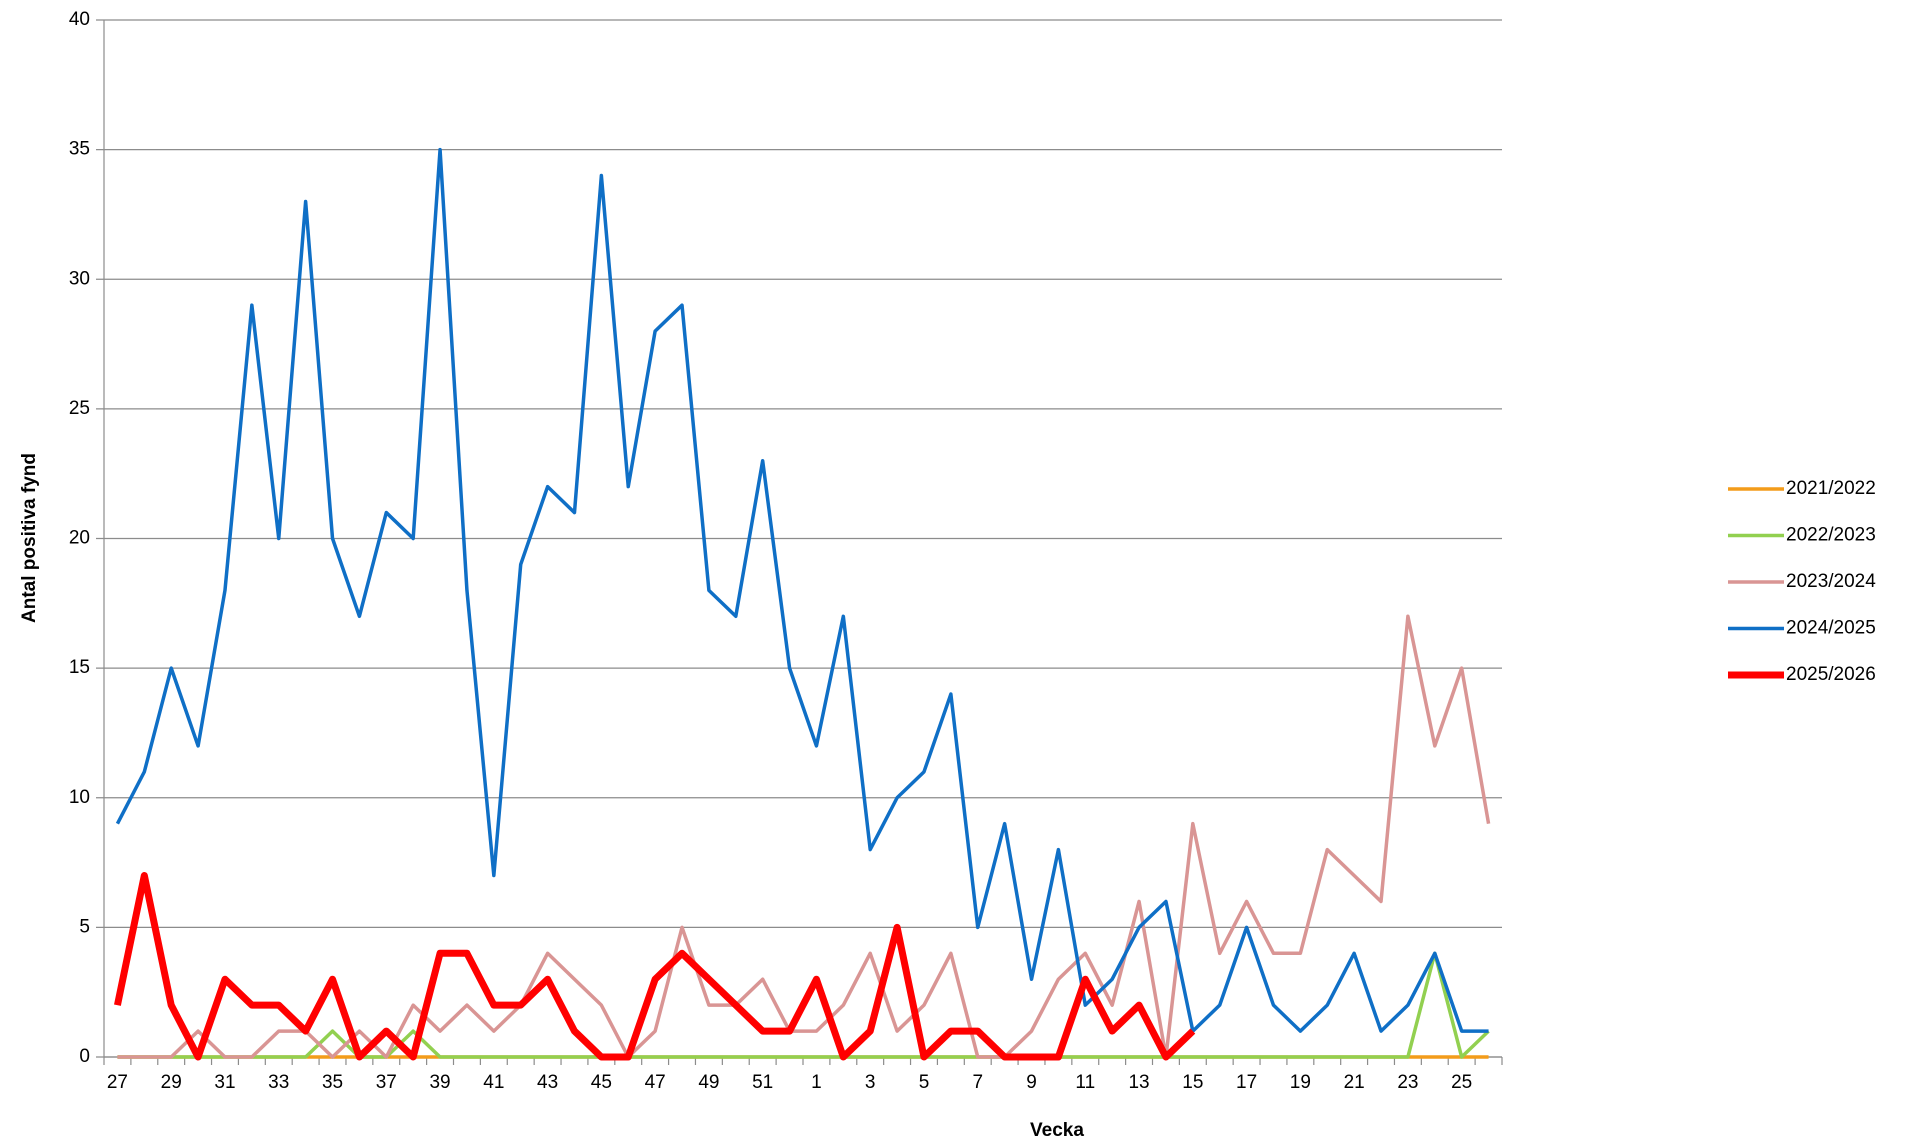 Image resolution: width=1914 pixels, height=1147 pixels. Describe the element at coordinates (816, 1082) in the screenshot. I see `x-tick-label: 1` at that location.